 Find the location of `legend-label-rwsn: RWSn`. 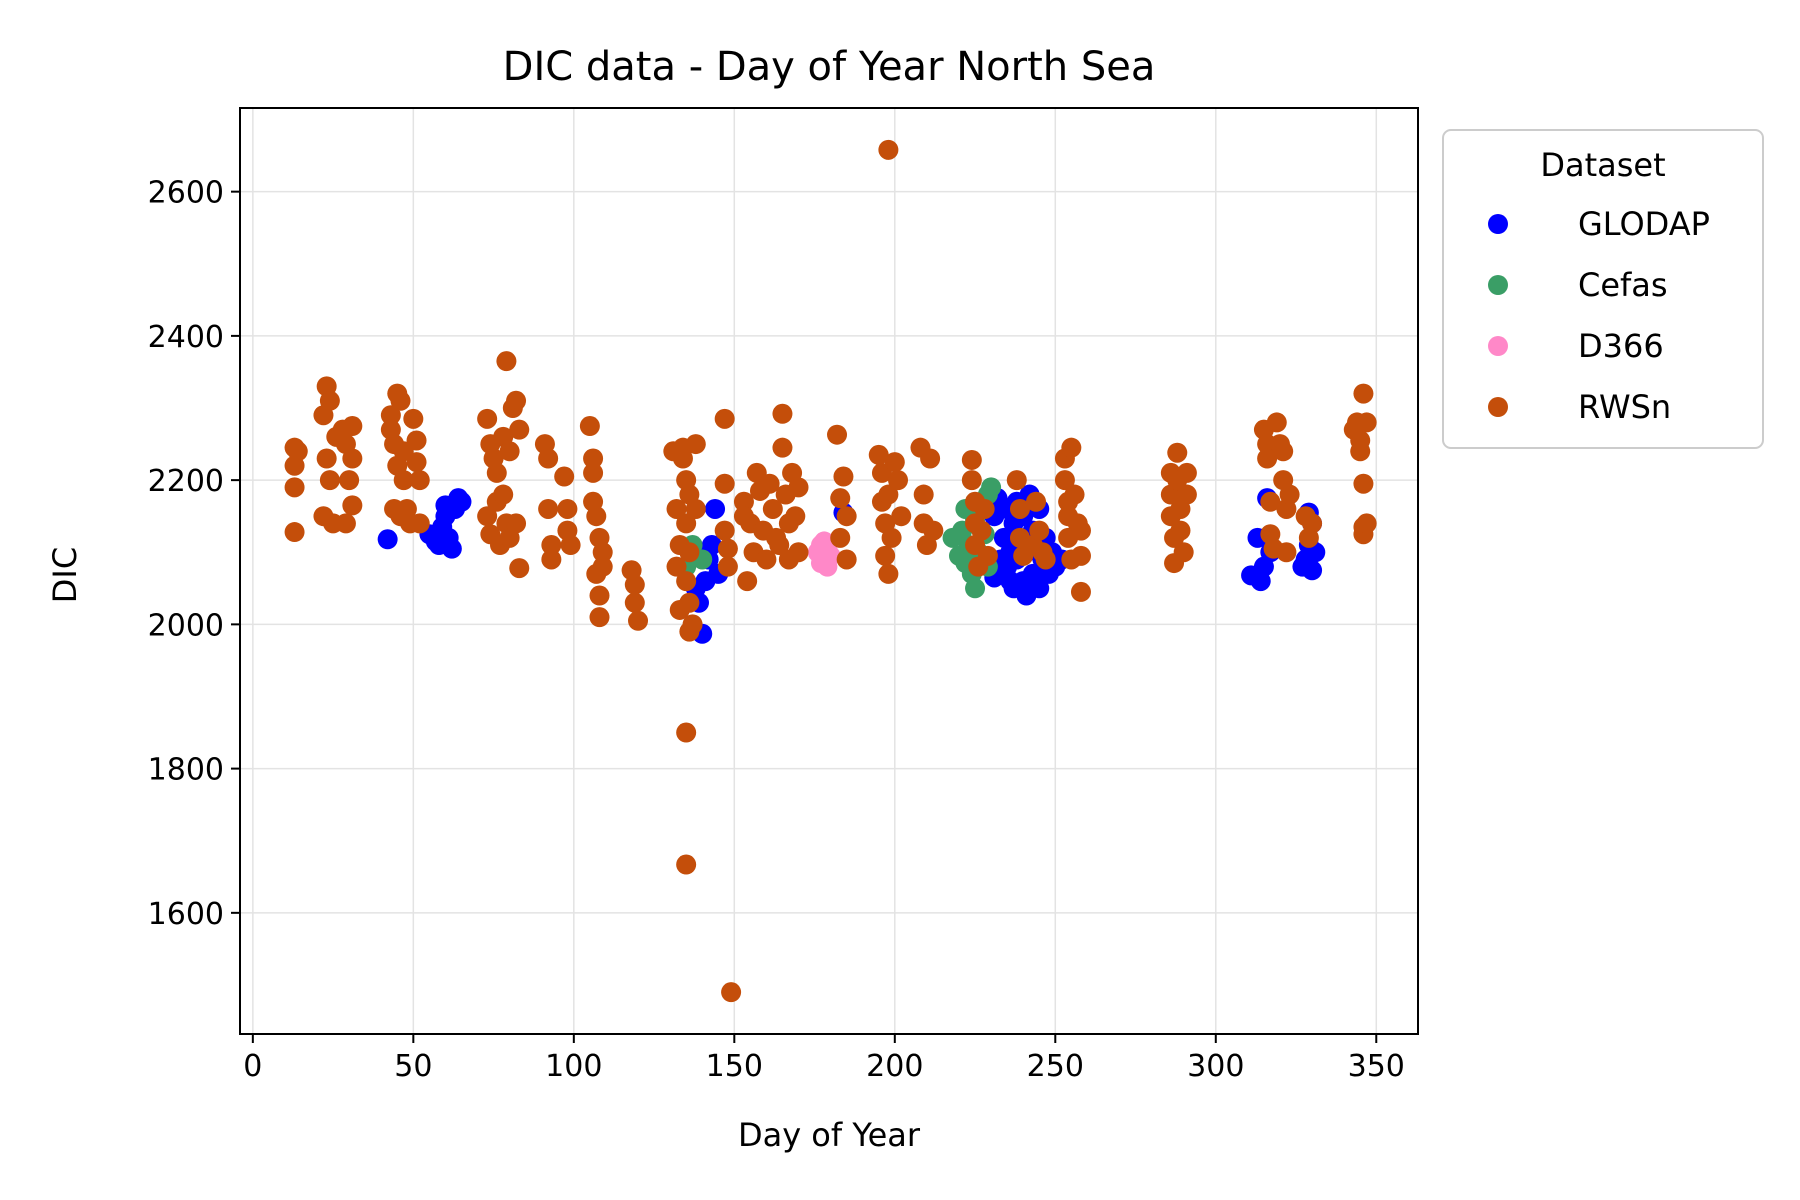

legend-label-rwsn: RWSn is located at coordinates (1624, 407).